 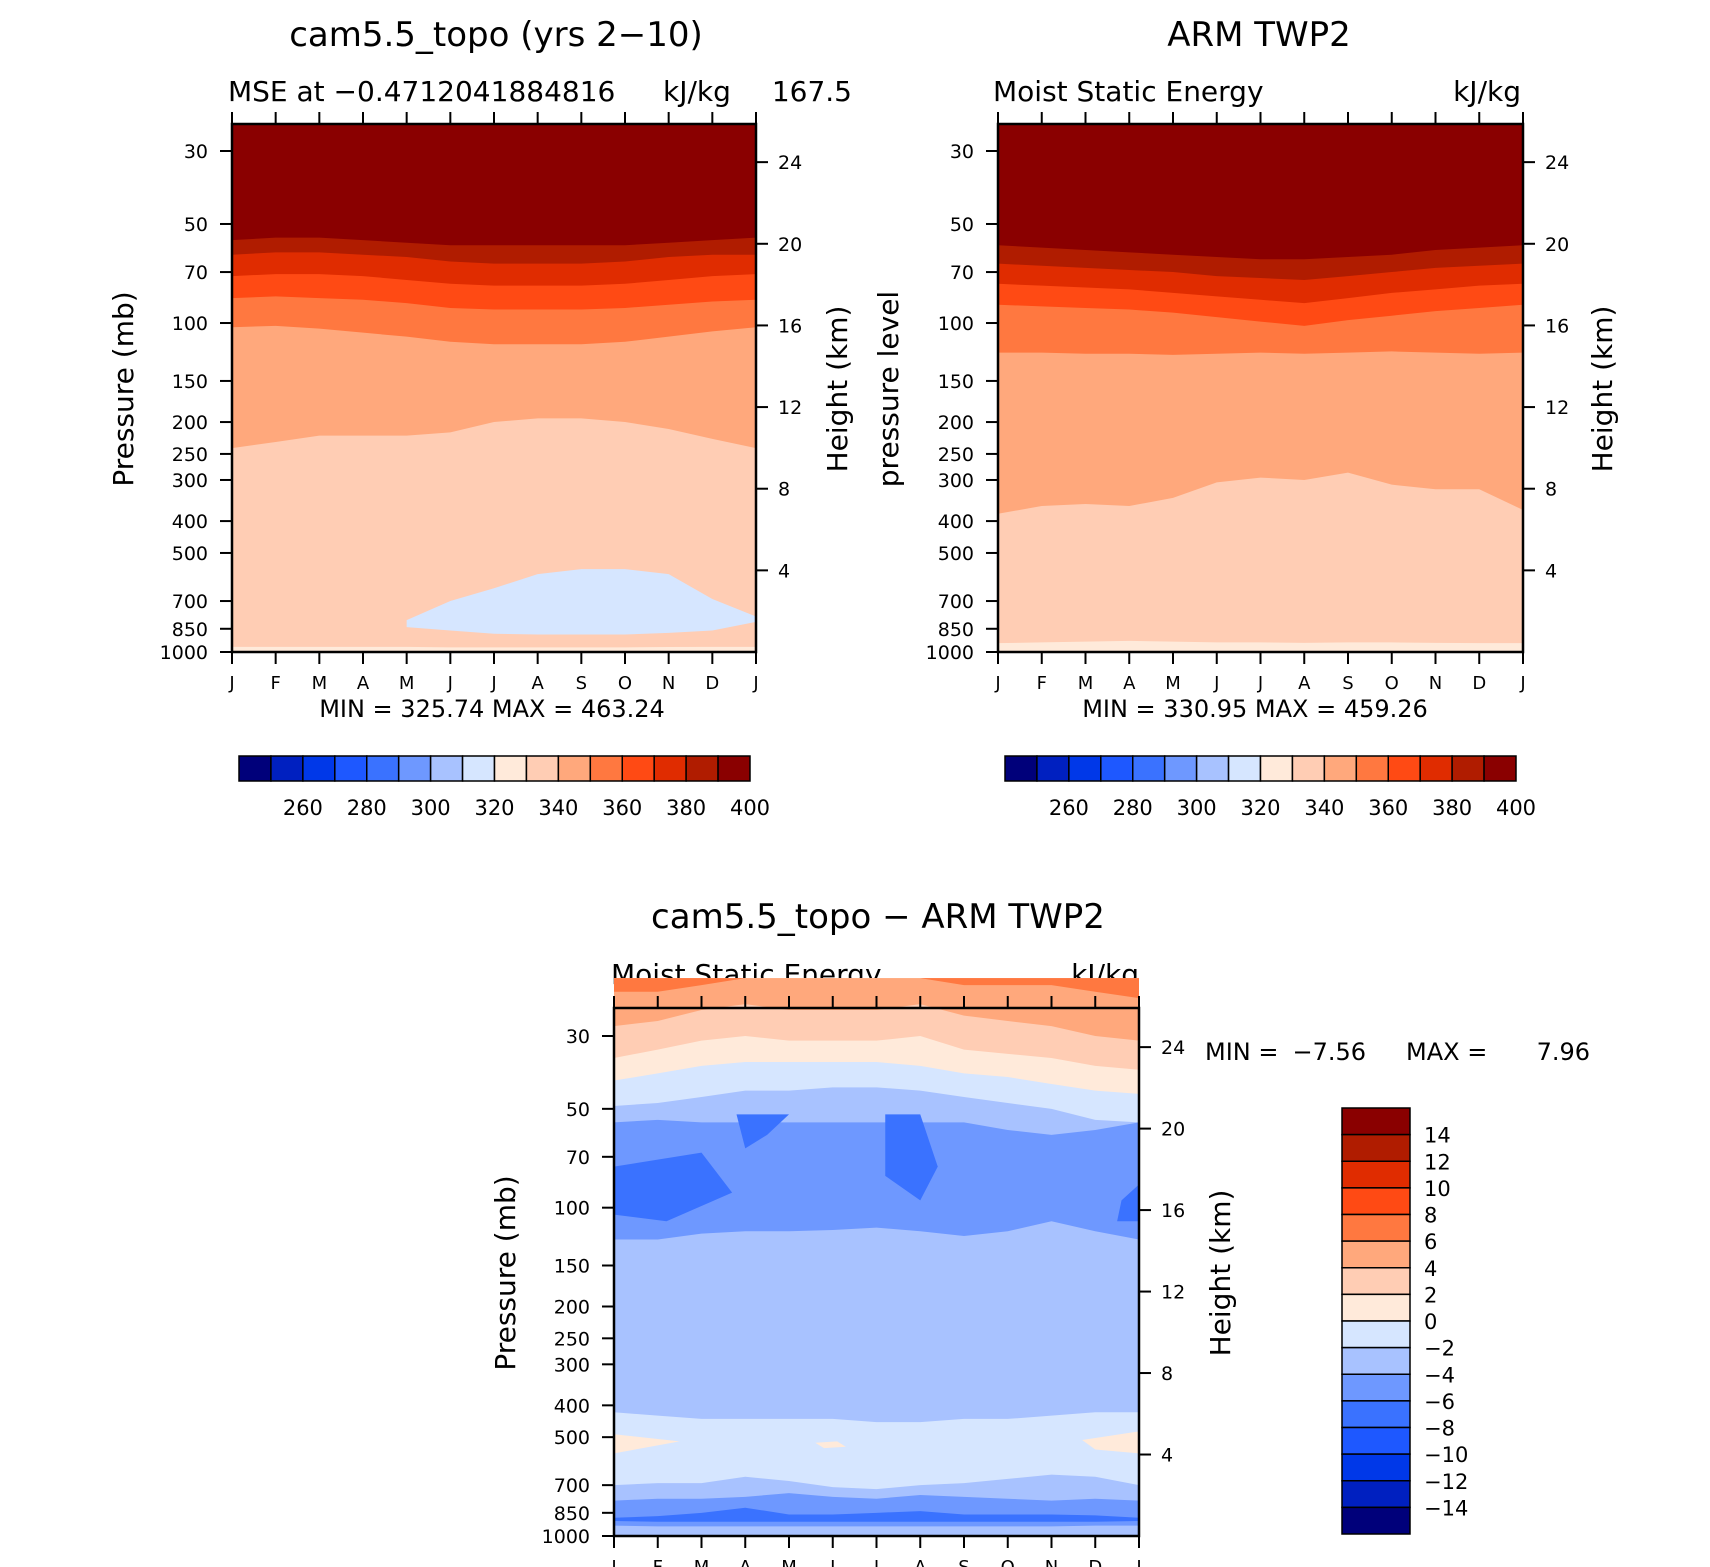 What do you see at coordinates (888, 389) in the screenshot?
I see `panel2-ylabel: pressure level` at bounding box center [888, 389].